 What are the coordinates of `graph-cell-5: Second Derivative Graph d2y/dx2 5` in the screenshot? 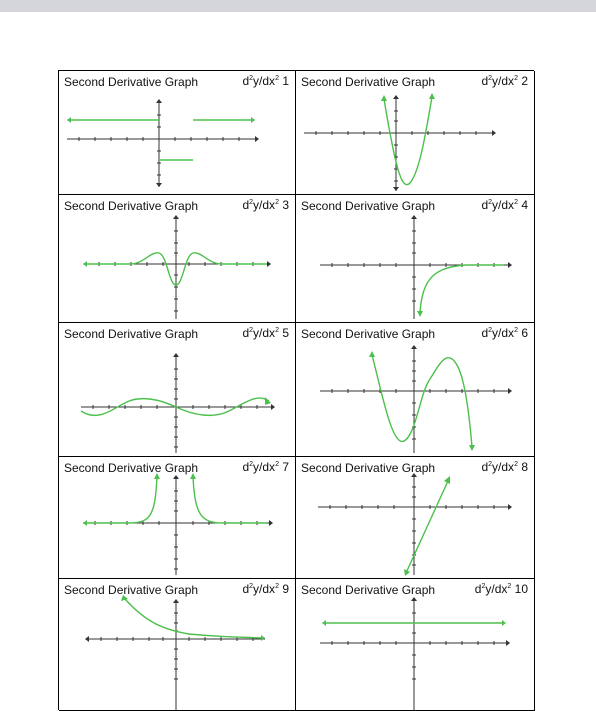 It's located at (177, 390).